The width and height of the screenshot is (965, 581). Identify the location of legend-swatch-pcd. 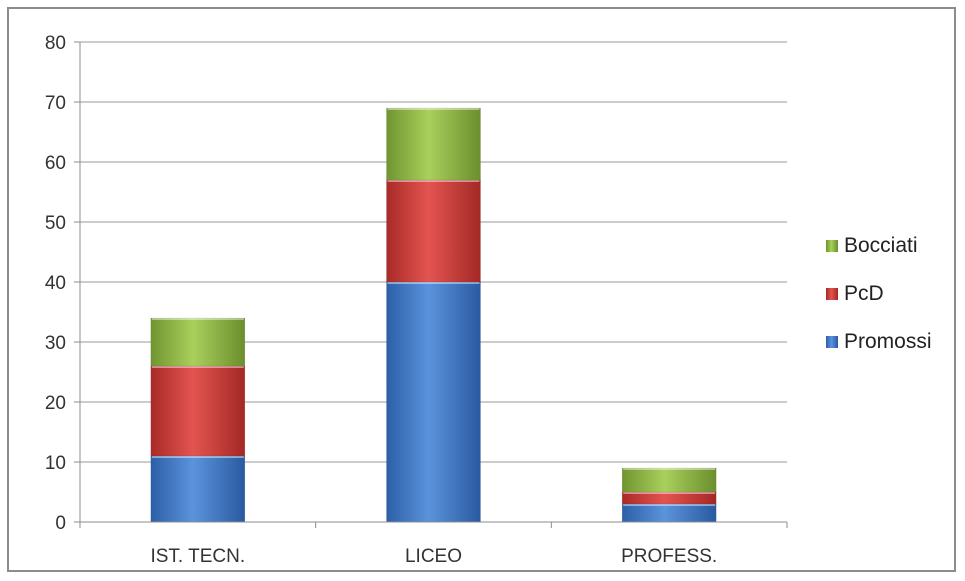
(832, 294).